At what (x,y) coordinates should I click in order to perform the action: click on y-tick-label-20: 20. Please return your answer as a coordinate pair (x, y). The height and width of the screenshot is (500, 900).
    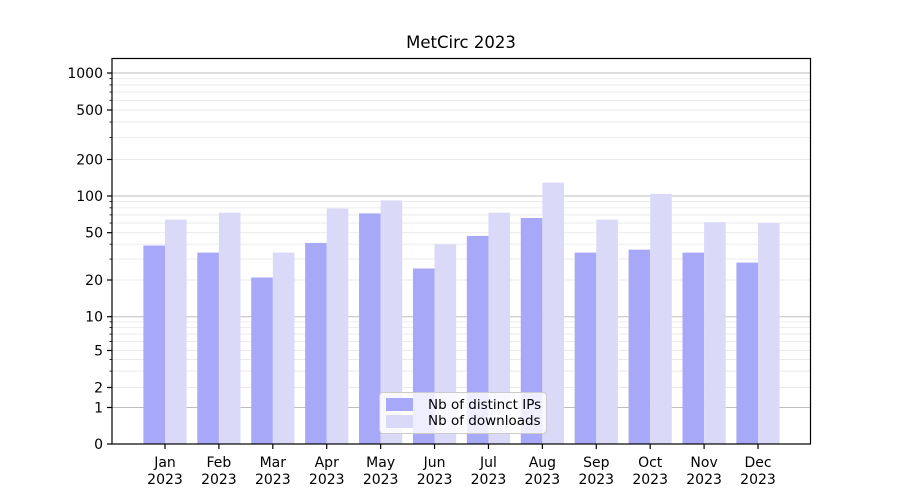
    Looking at the image, I should click on (94, 281).